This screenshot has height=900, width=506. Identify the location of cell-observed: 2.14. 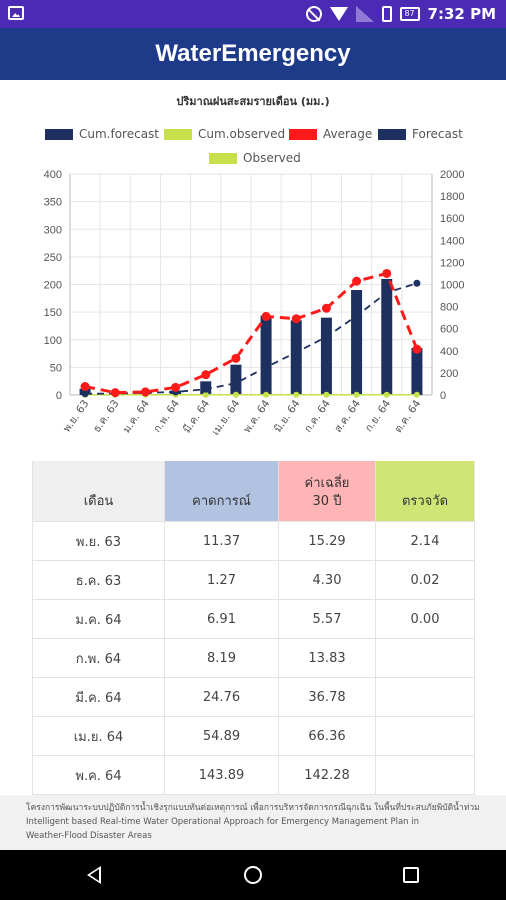
(425, 541).